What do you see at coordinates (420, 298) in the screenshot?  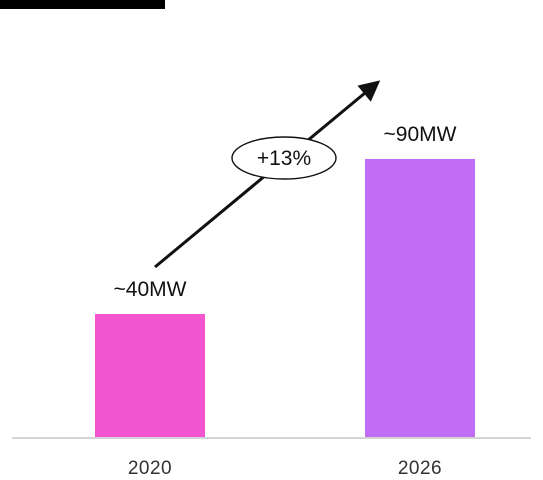 I see `bar-2026` at bounding box center [420, 298].